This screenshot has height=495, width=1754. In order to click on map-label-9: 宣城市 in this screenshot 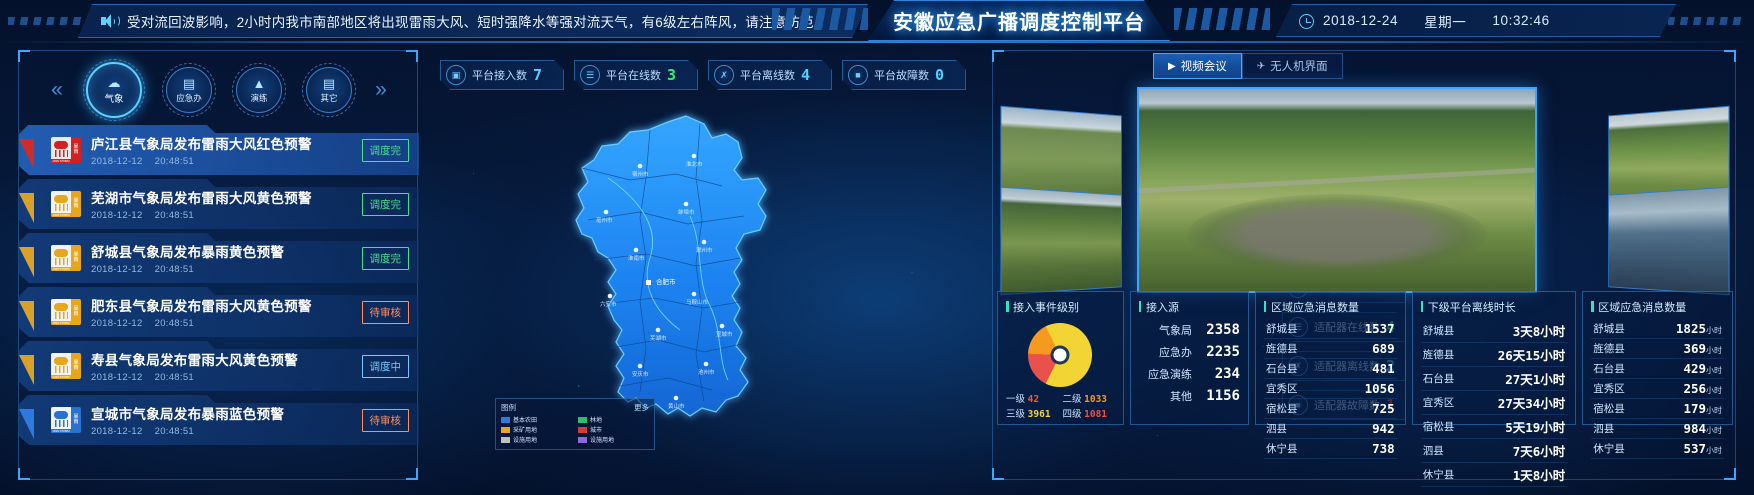, I will do `click(724, 335)`.